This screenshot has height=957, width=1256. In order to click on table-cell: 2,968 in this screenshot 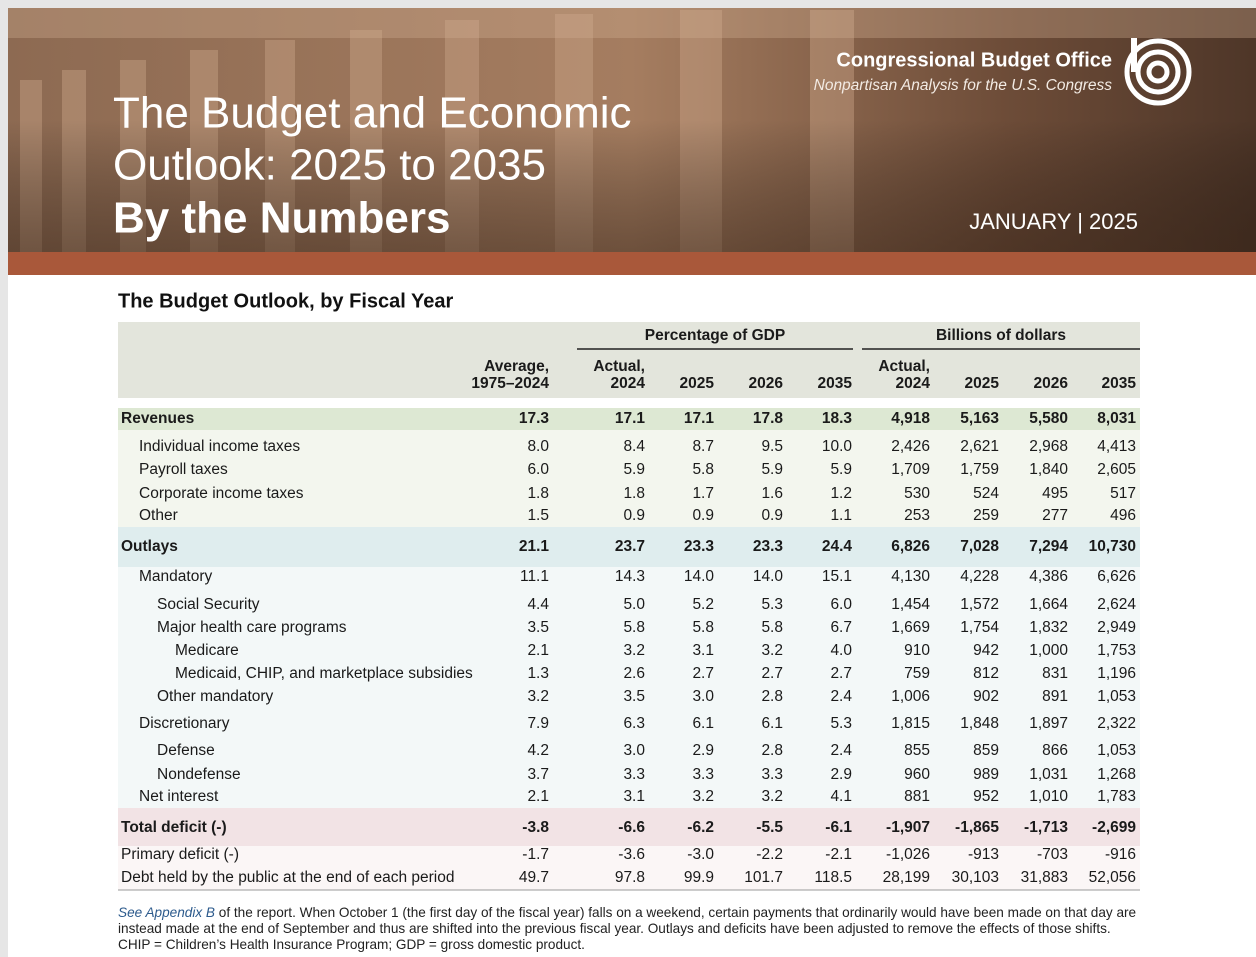, I will do `click(1048, 446)`.